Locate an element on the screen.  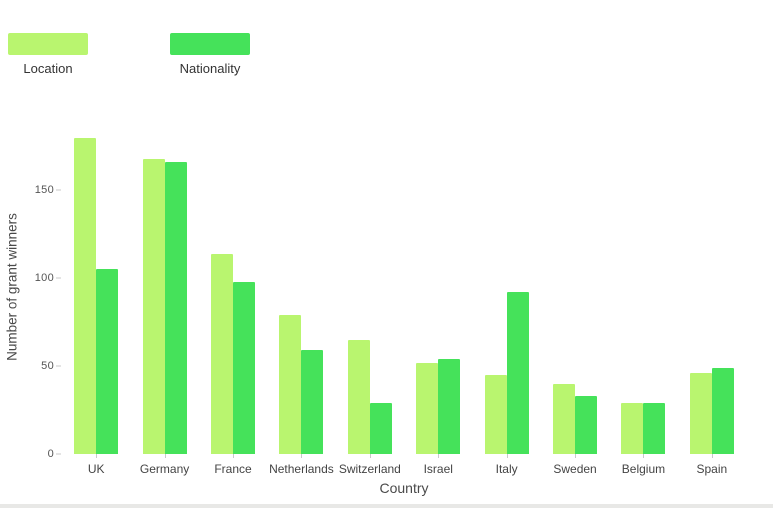
bar-nationality-belgium is located at coordinates (654, 428).